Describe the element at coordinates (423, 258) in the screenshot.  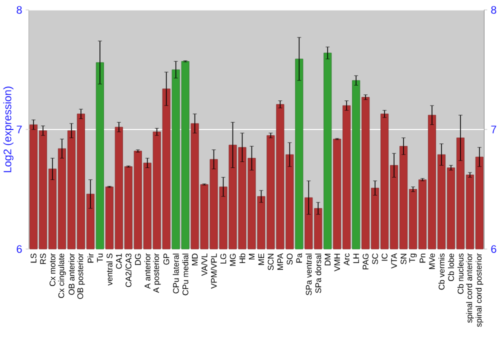
I see `x-tick-label: Pn` at that location.